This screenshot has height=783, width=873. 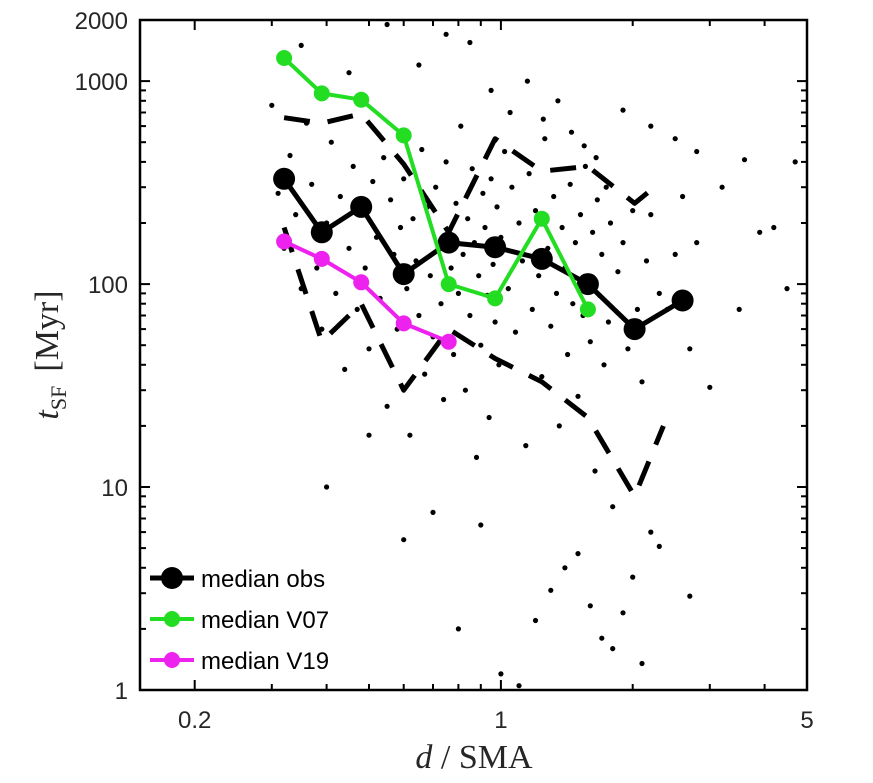 I want to click on x-tick-label: 5, so click(x=806, y=720).